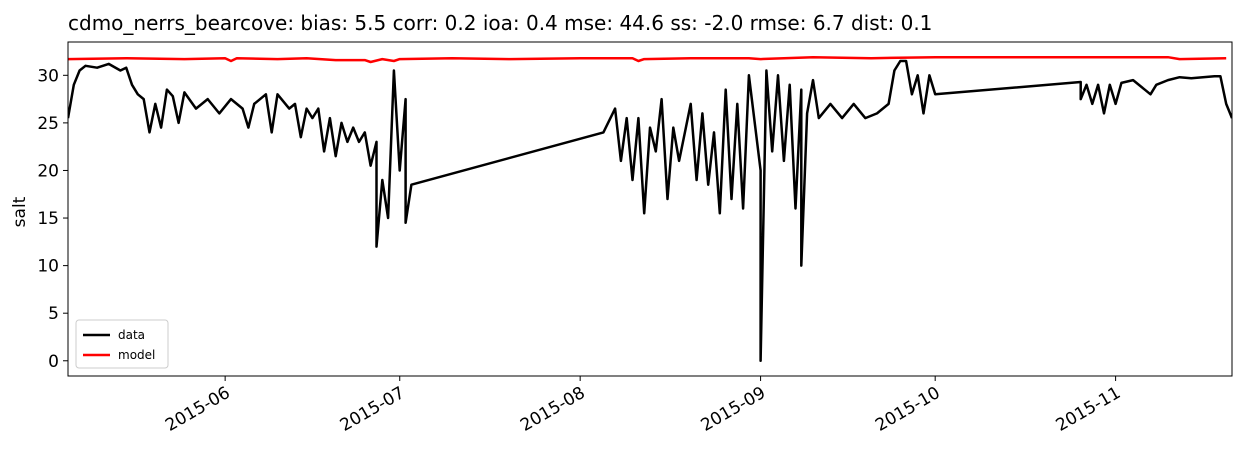  I want to click on series-line-model, so click(647, 59).